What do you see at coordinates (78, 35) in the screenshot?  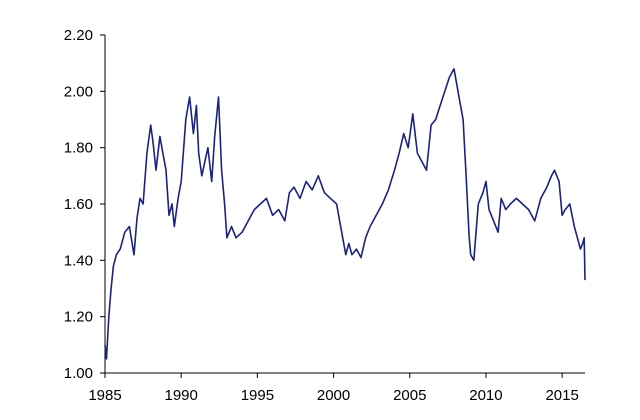 I see `y-tick-label: 2.20` at bounding box center [78, 35].